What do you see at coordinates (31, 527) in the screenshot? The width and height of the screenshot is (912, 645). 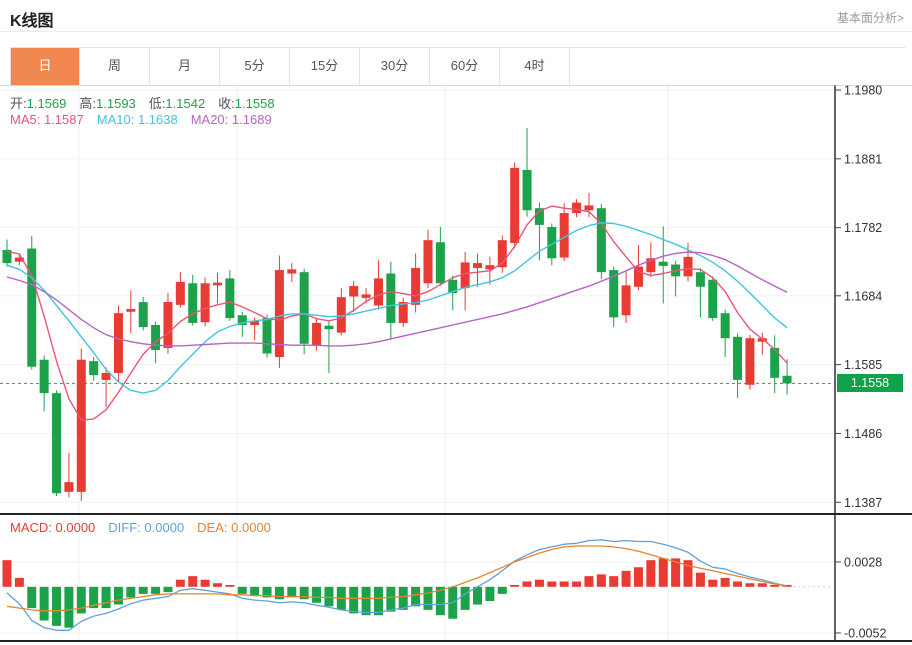 I see `macd-label: MACD:` at bounding box center [31, 527].